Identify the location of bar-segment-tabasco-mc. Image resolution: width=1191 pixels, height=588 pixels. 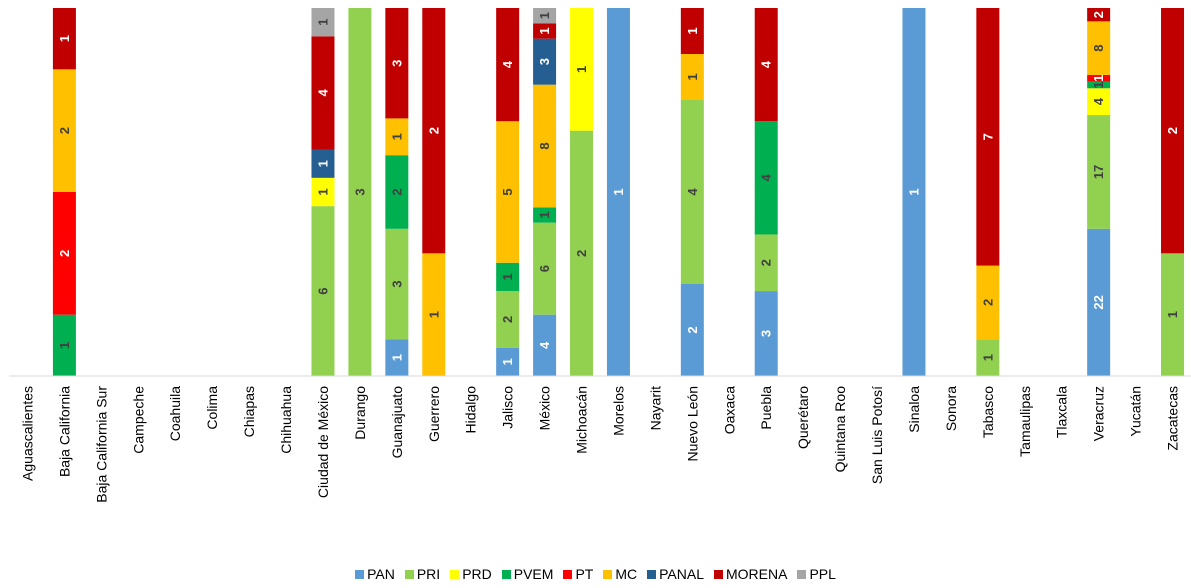
(988, 302).